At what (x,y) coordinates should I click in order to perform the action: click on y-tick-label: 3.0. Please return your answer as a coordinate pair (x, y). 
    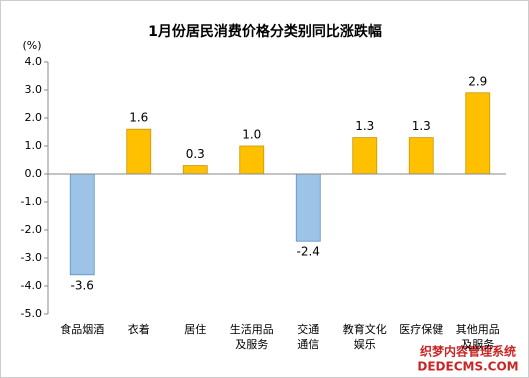
    Looking at the image, I should click on (34, 89).